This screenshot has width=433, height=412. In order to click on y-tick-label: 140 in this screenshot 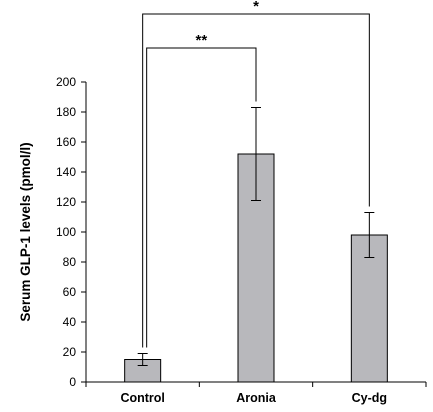, I will do `click(66, 172)`.